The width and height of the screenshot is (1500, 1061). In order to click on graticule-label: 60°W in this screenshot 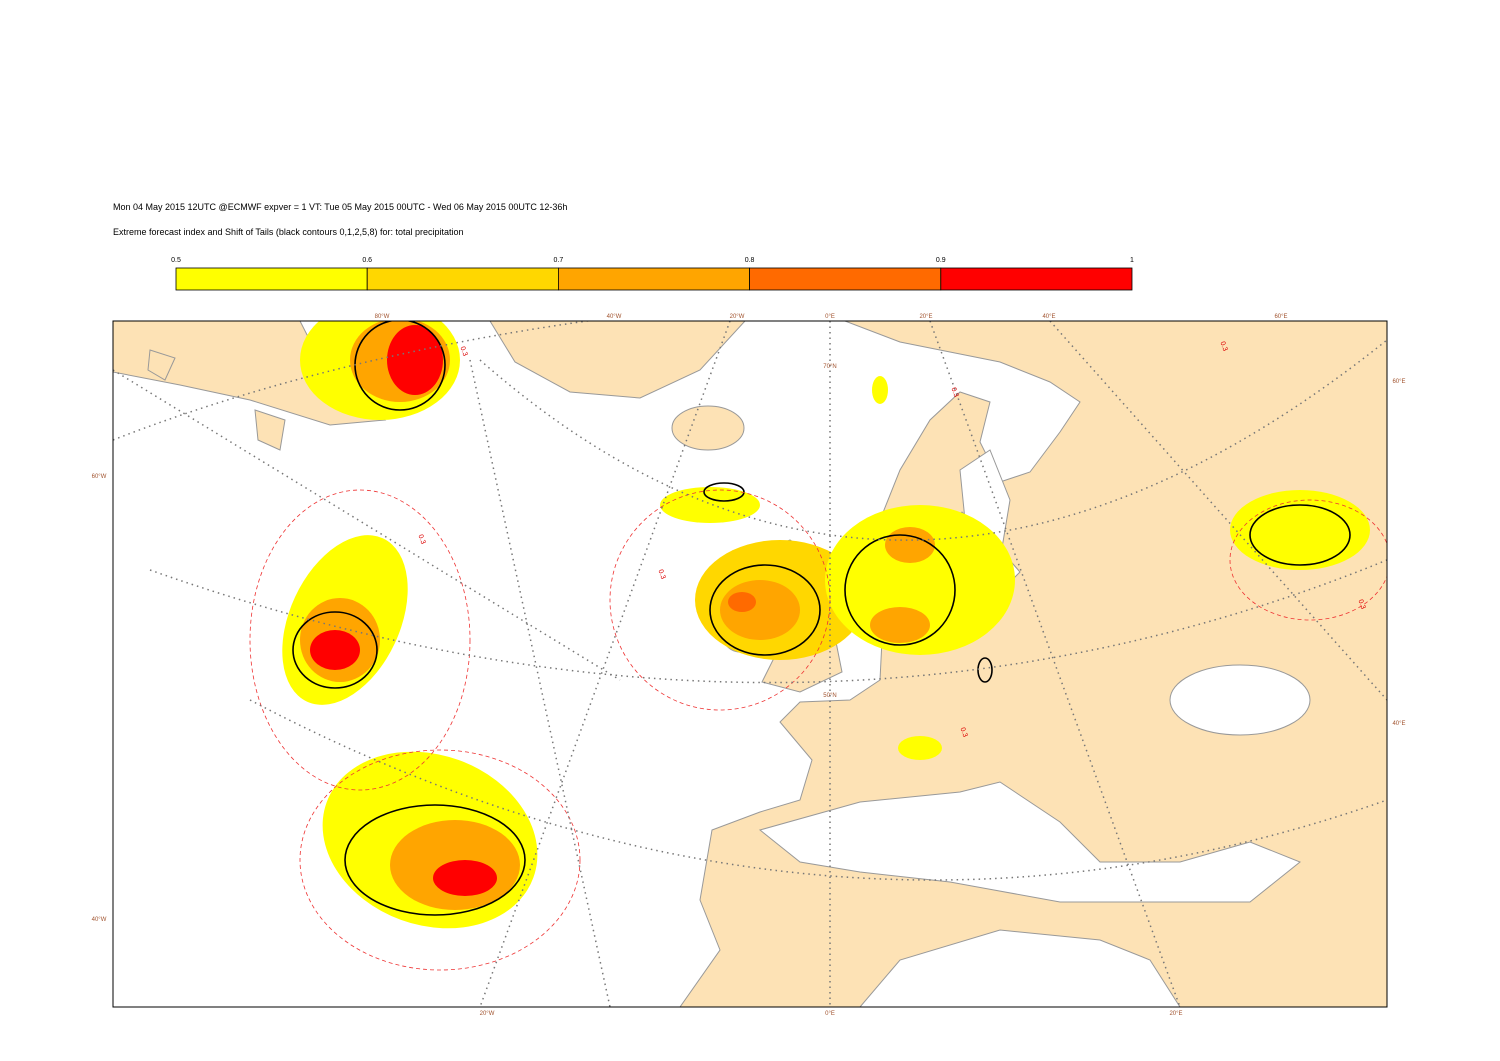, I will do `click(99, 477)`.